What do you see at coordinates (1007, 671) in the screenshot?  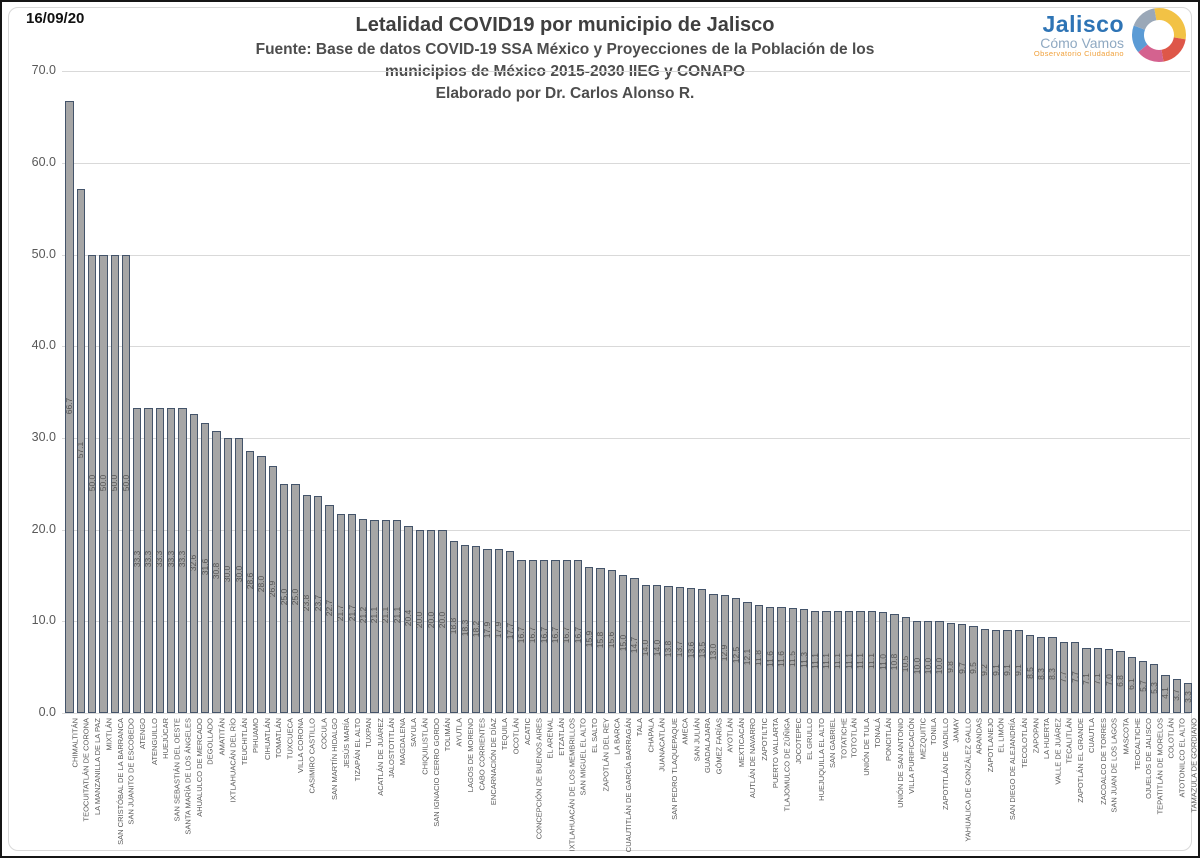 I see `bar-san-diego-de-alejandría` at bounding box center [1007, 671].